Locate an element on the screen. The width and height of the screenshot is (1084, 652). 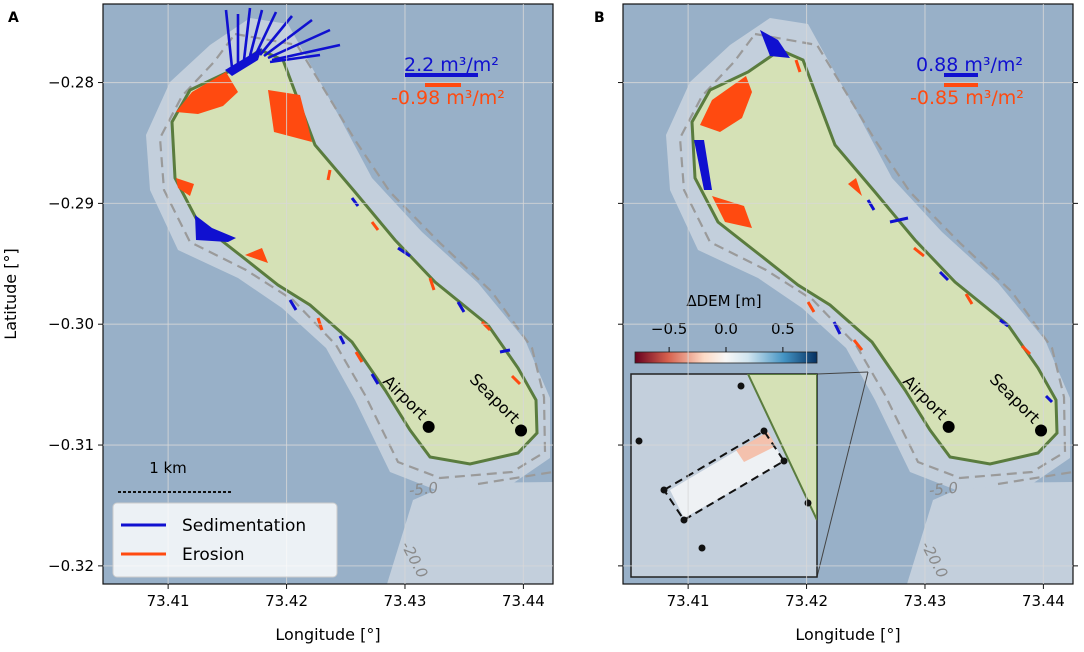
erosion-patches-b is located at coordinates (781, 152).